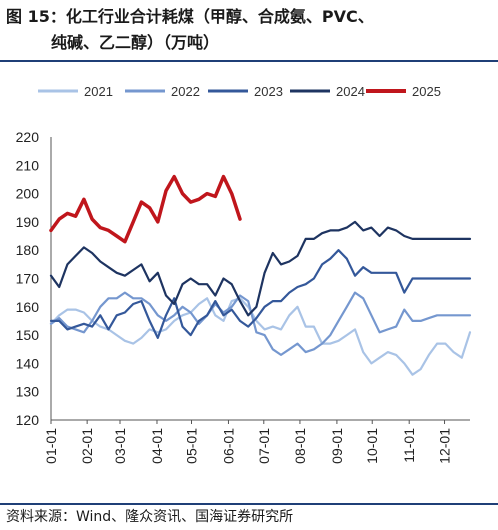 This screenshot has width=498, height=530. What do you see at coordinates (409, 445) in the screenshot?
I see `x-tick-label: 11-01` at bounding box center [409, 445].